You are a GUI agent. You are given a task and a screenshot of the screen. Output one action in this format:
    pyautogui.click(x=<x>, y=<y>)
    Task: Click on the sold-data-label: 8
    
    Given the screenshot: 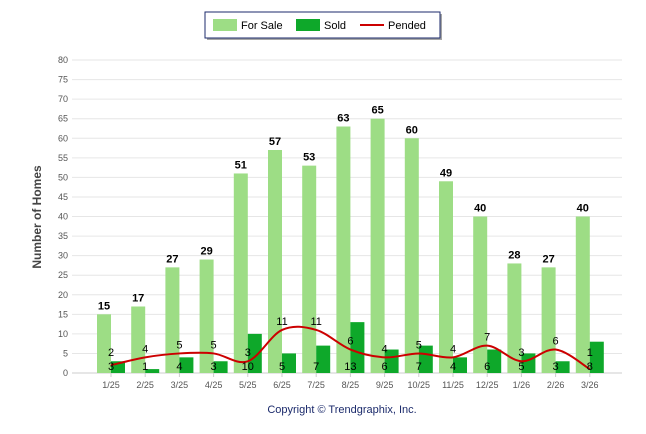 What is the action you would take?
    pyautogui.click(x=590, y=367)
    